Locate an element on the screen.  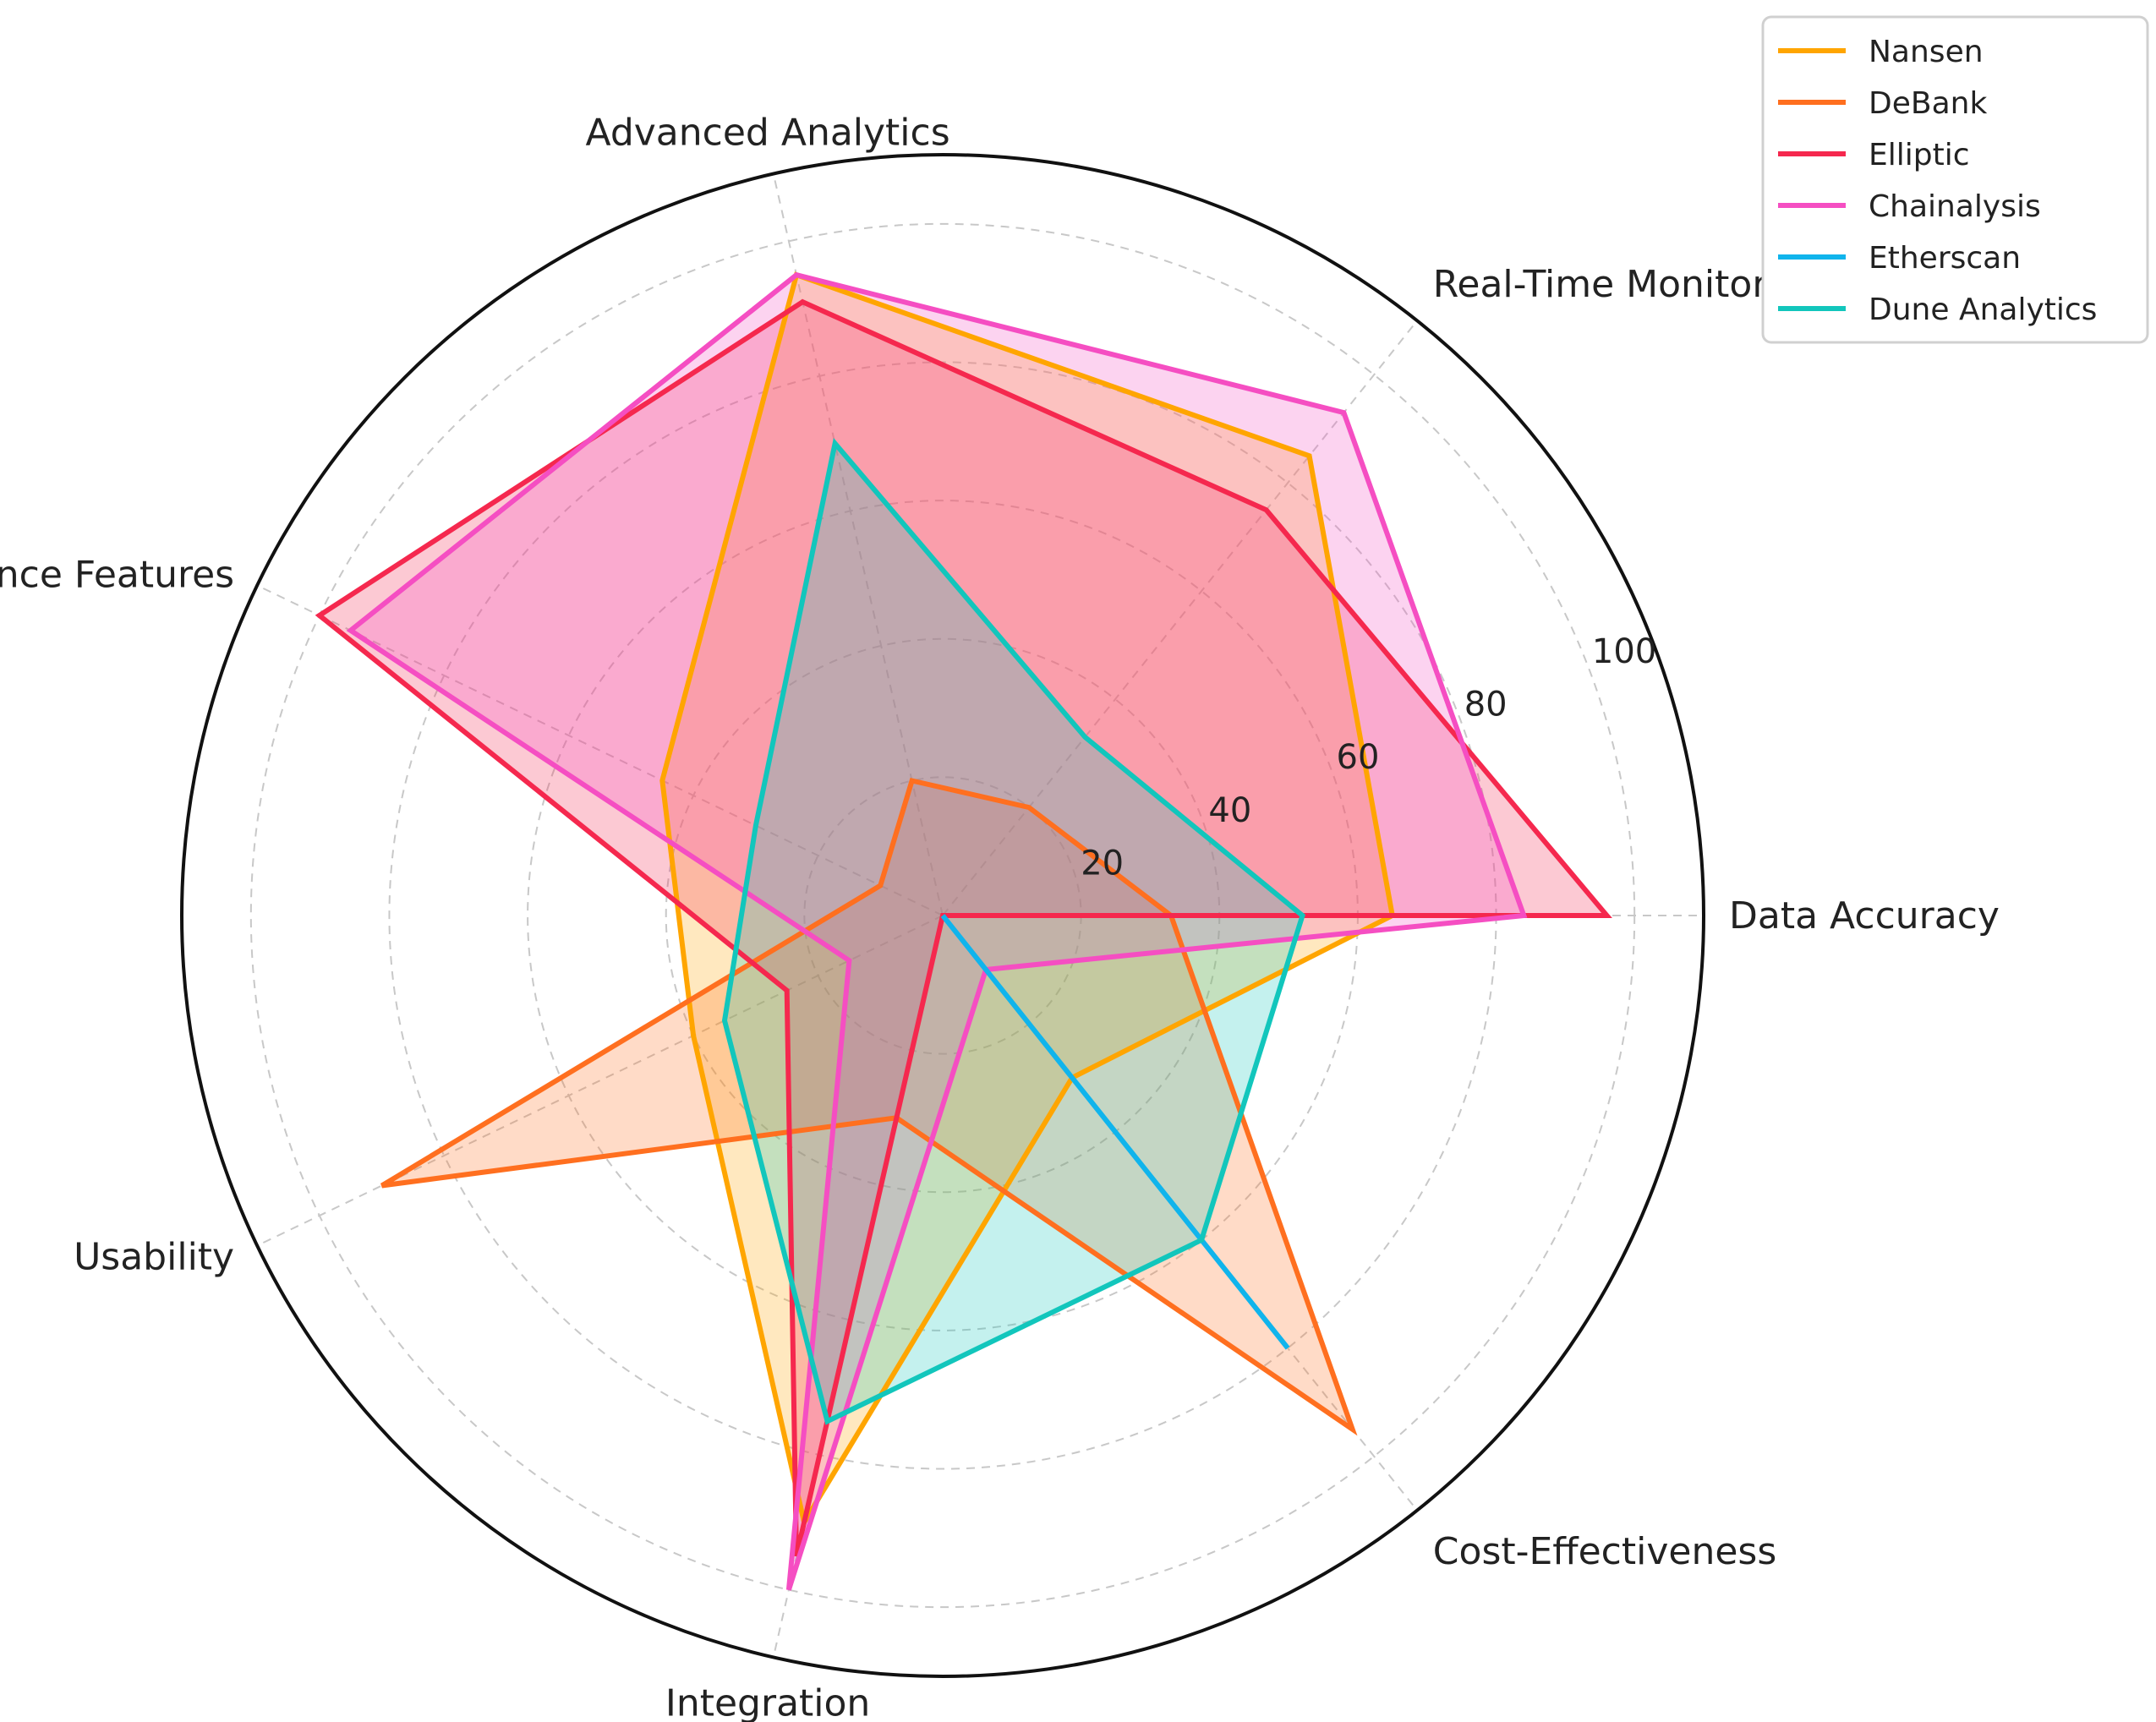
axis-label-compliance-features: Compliance Features is located at coordinates (117, 575).